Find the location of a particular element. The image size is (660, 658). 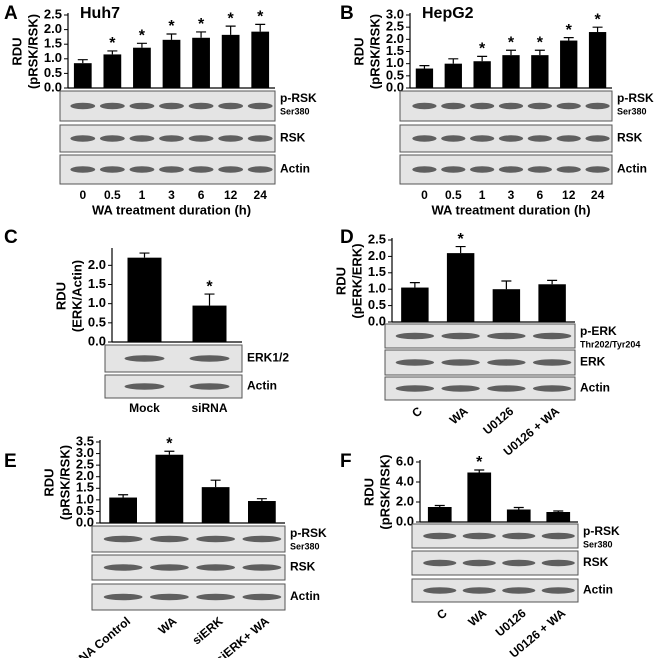

x-tick-label: WA is located at coordinates (459, 415).